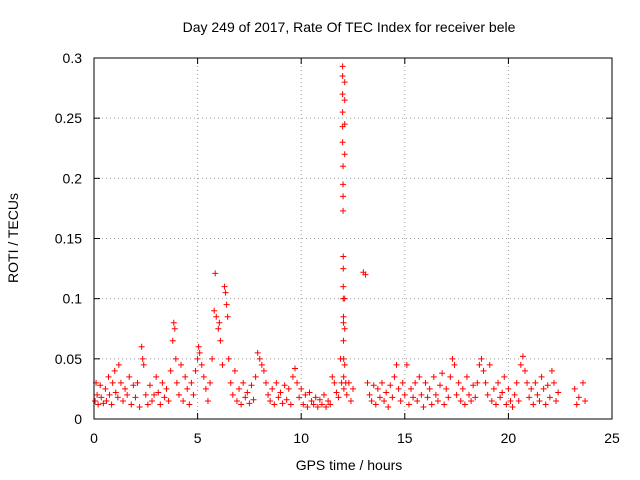  Describe the element at coordinates (198, 438) in the screenshot. I see `x-tick-label: 5` at that location.